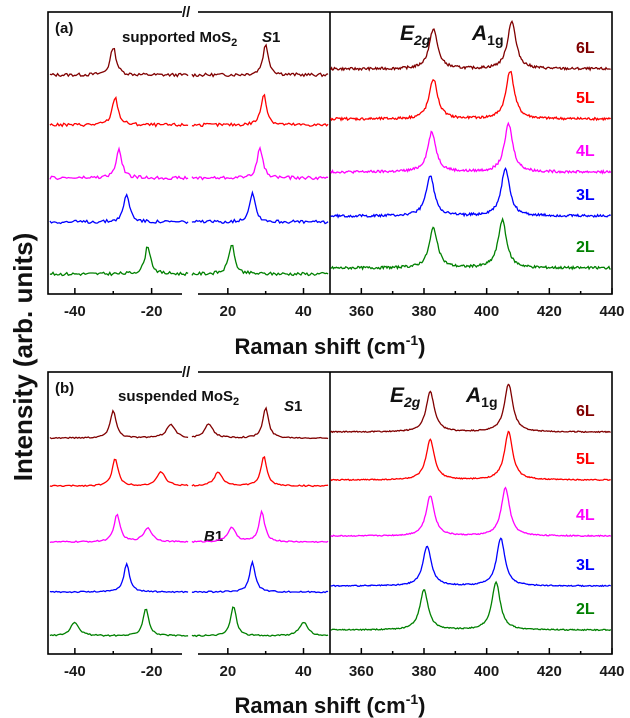 The width and height of the screenshot is (630, 718). I want to click on panel-b-a1g-label: A1g, so click(481, 397).